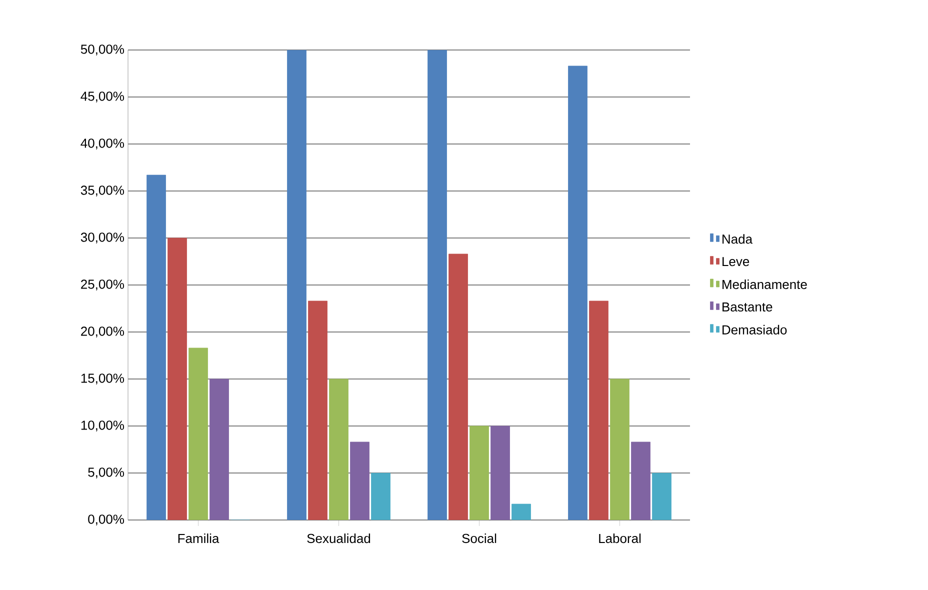 Image resolution: width=928 pixels, height=590 pixels. I want to click on x-tick-label: Social, so click(479, 539).